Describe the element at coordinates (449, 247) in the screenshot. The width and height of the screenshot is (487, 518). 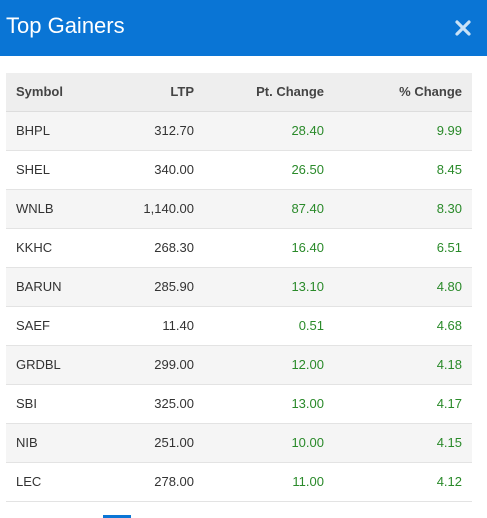
I see `pct-change-cell: 6.51` at that location.